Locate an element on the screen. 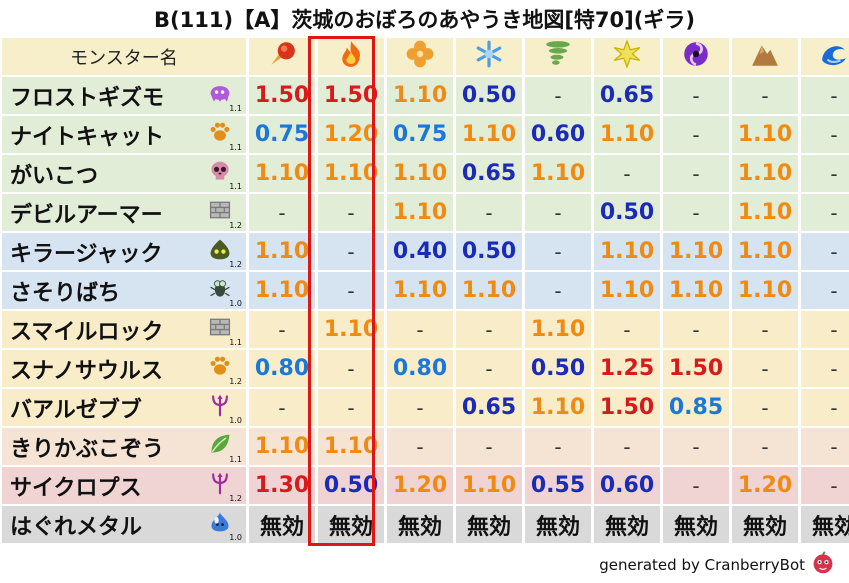 The height and width of the screenshot is (583, 849). table-row-name: サイクロプス 1.2 is located at coordinates (124, 485).